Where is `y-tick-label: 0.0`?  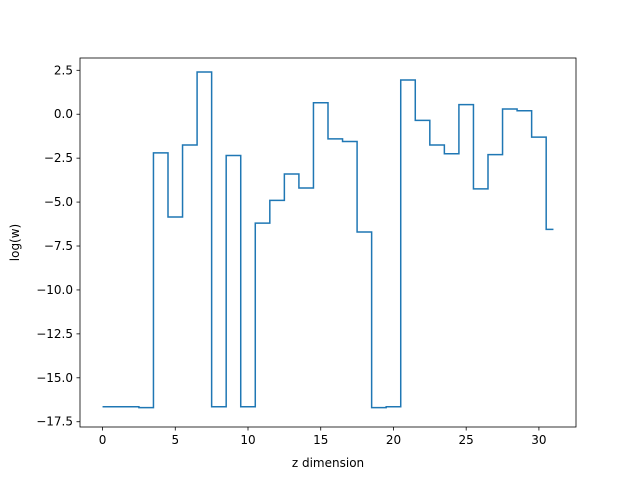
y-tick-label: 0.0 is located at coordinates (63, 114).